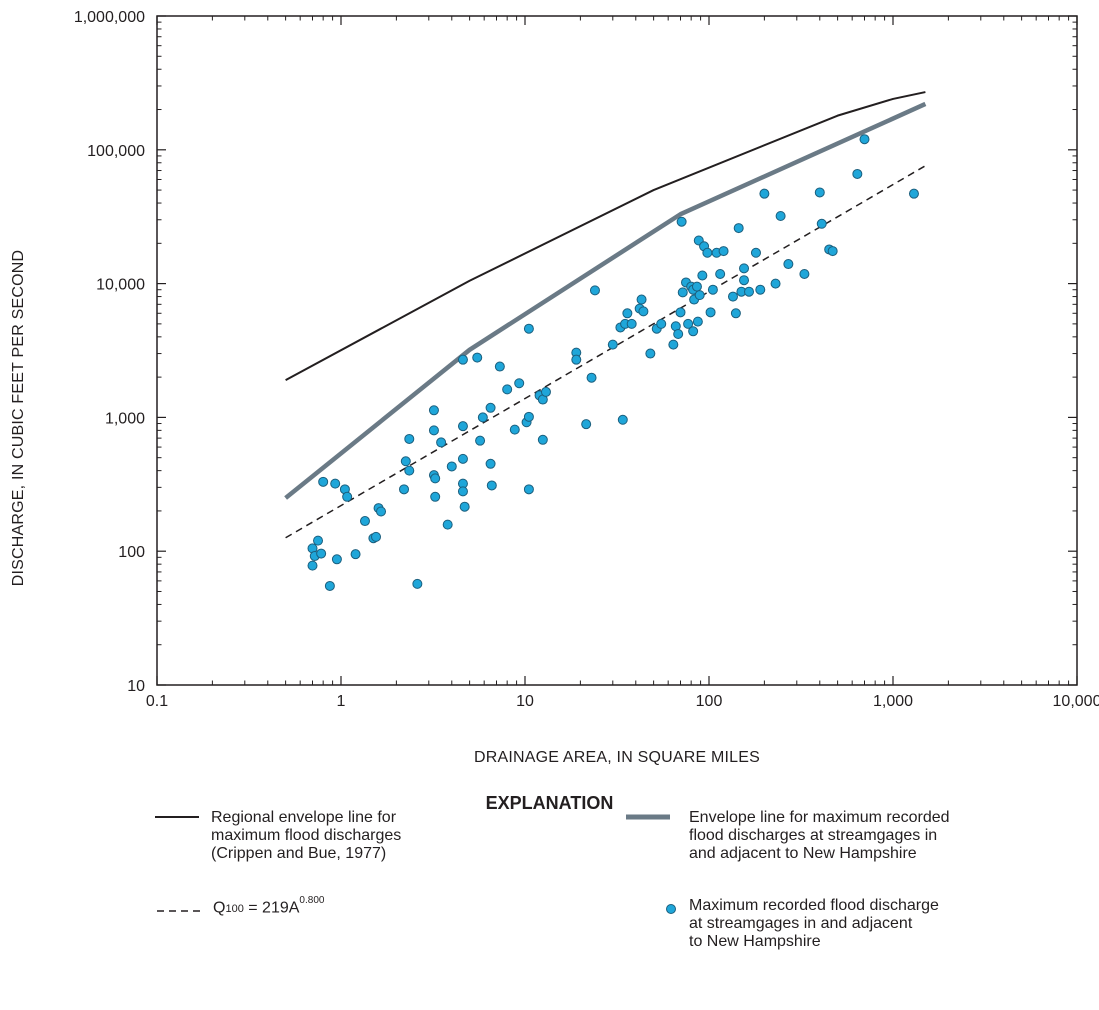 The height and width of the screenshot is (1010, 1099). What do you see at coordinates (709, 701) in the screenshot?
I see `x-tick-label: 100` at bounding box center [709, 701].